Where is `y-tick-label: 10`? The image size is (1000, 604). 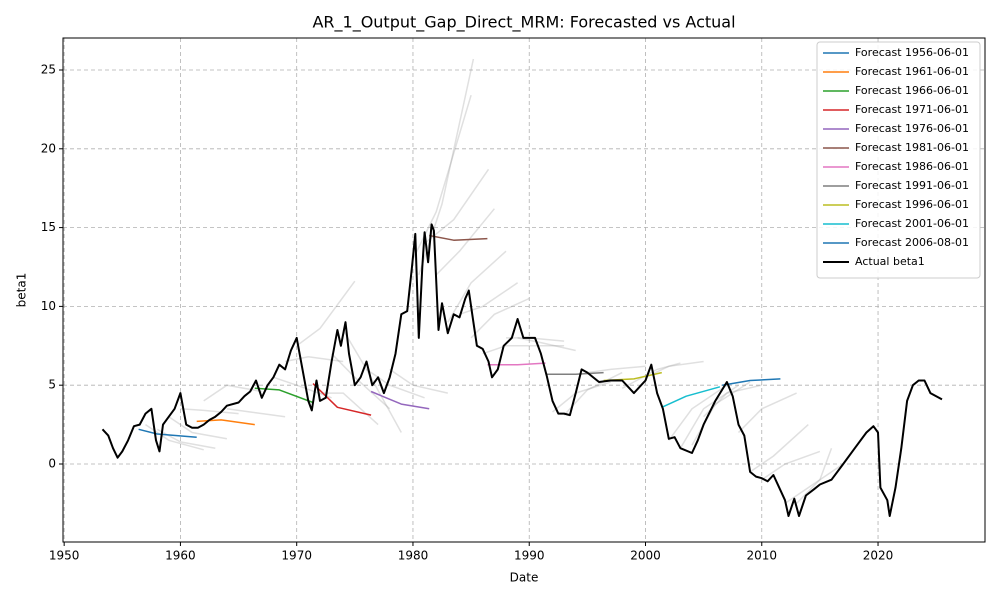
y-tick-label: 10 is located at coordinates (48, 306).